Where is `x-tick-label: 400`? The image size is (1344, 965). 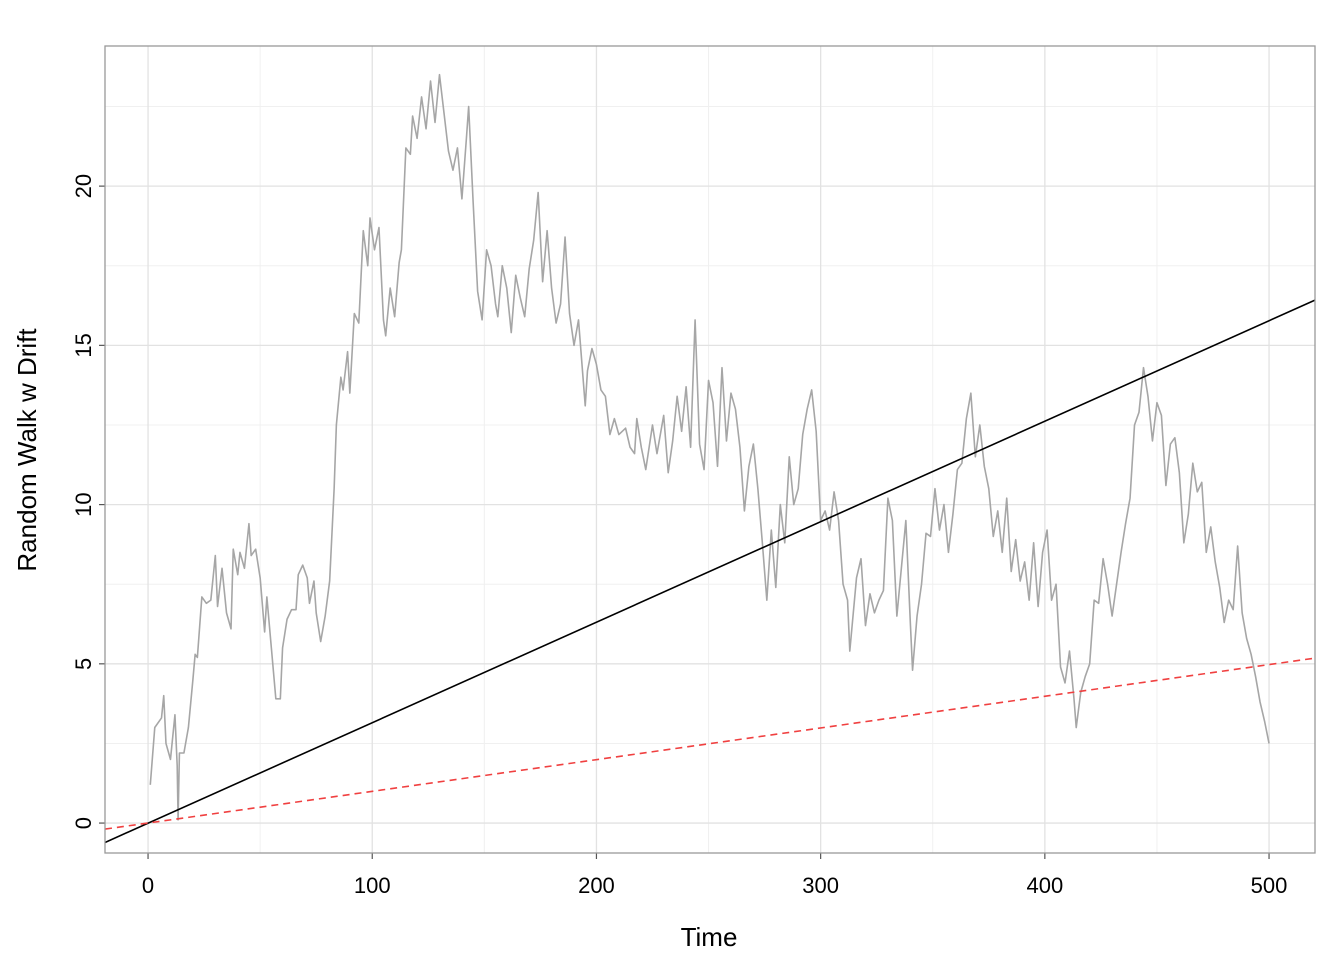
x-tick-label: 400 is located at coordinates (1044, 885).